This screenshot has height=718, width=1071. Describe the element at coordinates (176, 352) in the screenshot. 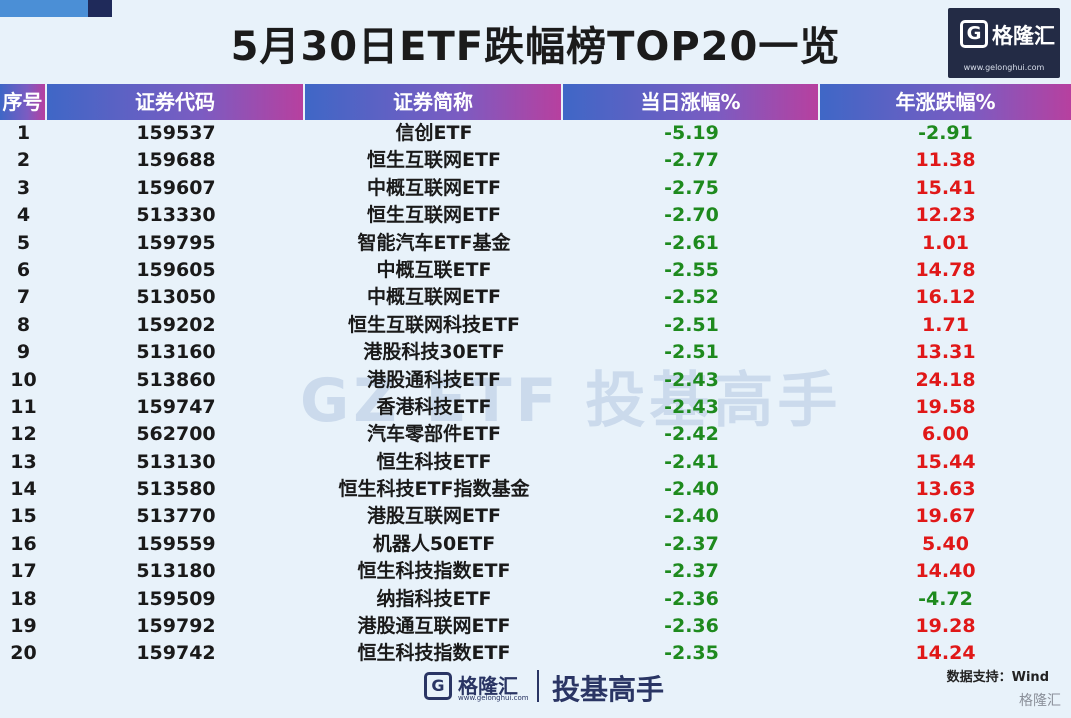

I see `row-code: 513160` at that location.